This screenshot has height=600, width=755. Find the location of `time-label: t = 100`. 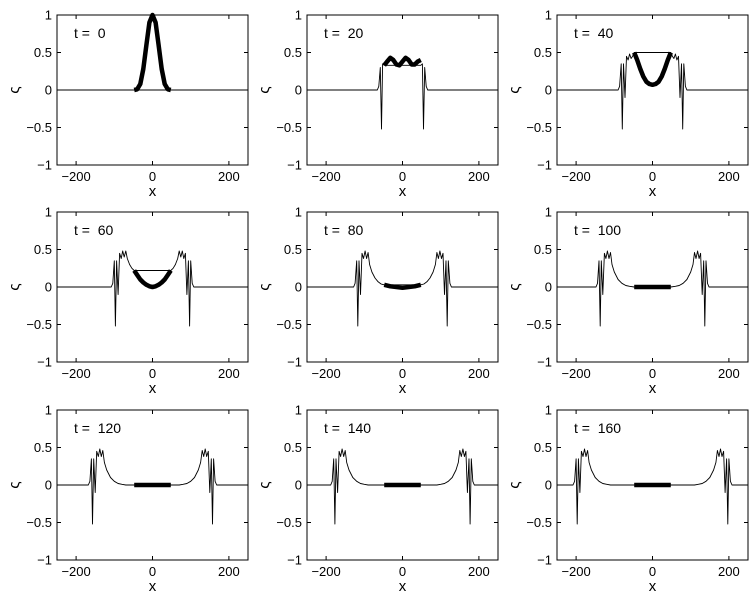

time-label: t = 100 is located at coordinates (597, 230).